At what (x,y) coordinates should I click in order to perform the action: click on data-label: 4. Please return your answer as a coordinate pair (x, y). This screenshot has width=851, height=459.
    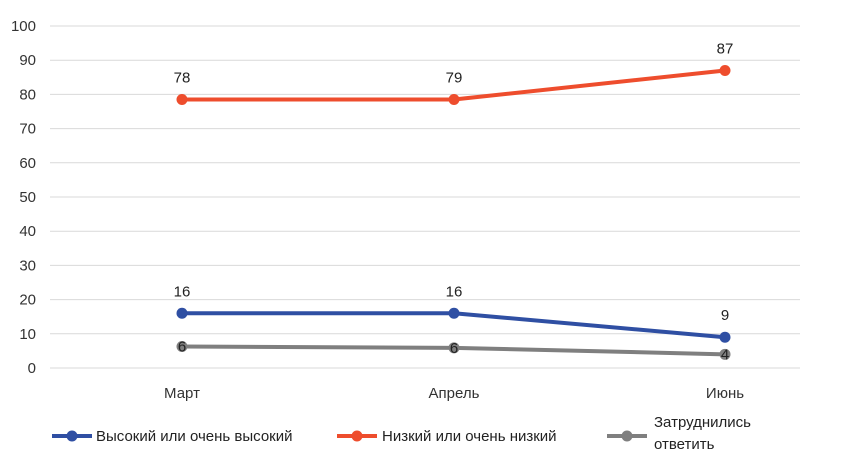
    Looking at the image, I should click on (725, 354).